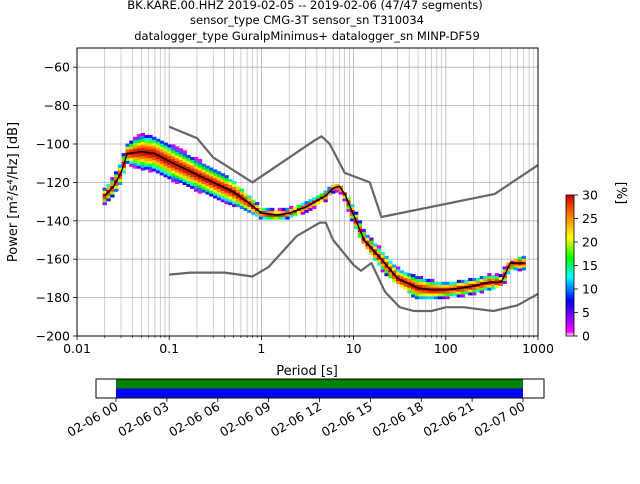 The width and height of the screenshot is (640, 484). Describe the element at coordinates (53, 182) in the screenshot. I see `y-tick-label: −120` at that location.